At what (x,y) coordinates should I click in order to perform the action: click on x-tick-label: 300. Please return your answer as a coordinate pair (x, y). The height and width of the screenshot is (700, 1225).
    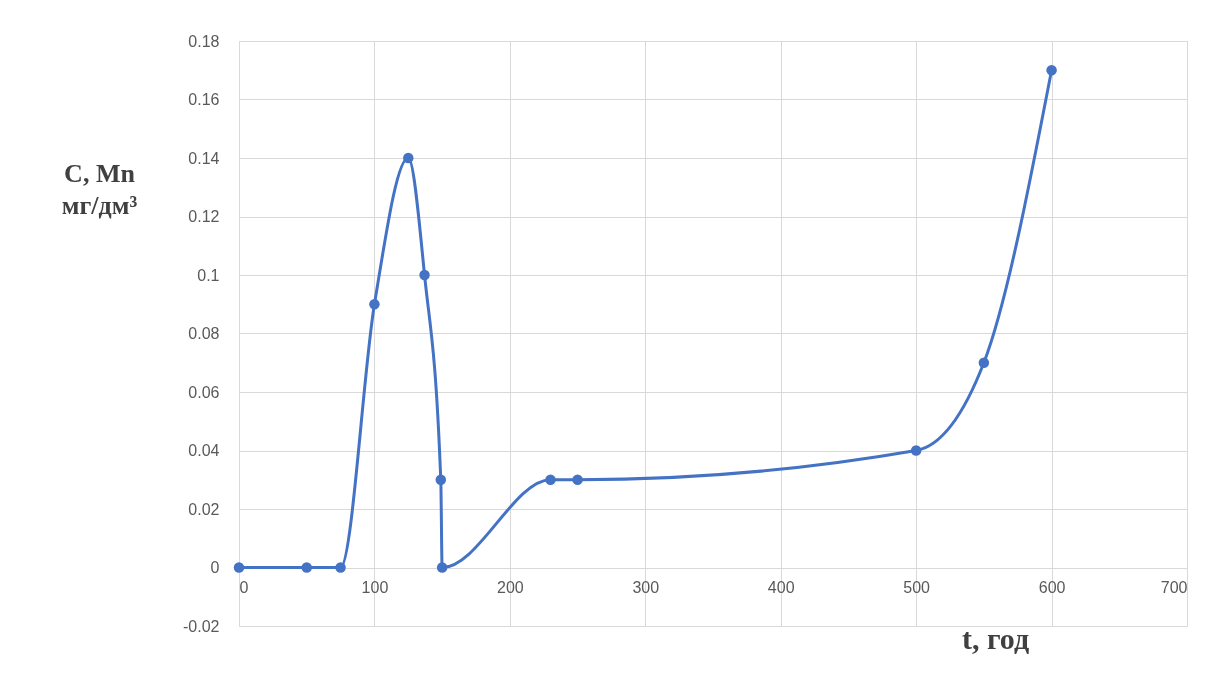
    Looking at the image, I should click on (646, 587).